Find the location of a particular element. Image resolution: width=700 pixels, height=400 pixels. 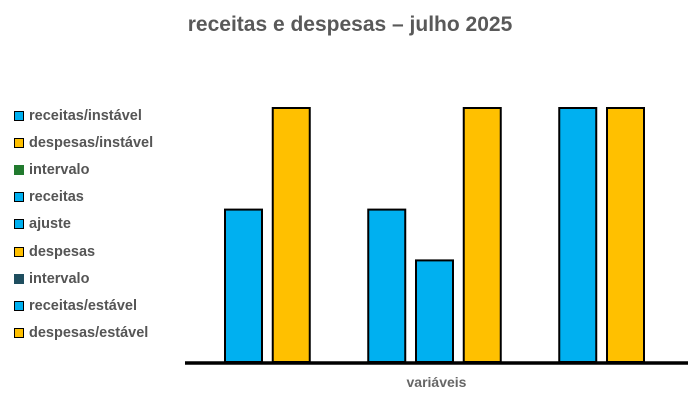

legend-item: despesas is located at coordinates (83, 251).